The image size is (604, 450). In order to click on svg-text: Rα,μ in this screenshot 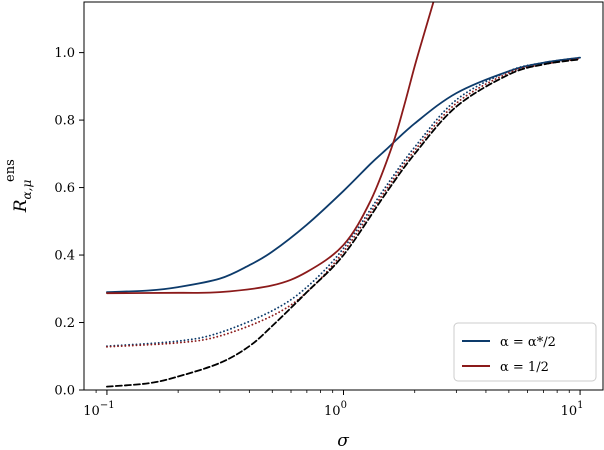, I will do `click(22, 197)`.